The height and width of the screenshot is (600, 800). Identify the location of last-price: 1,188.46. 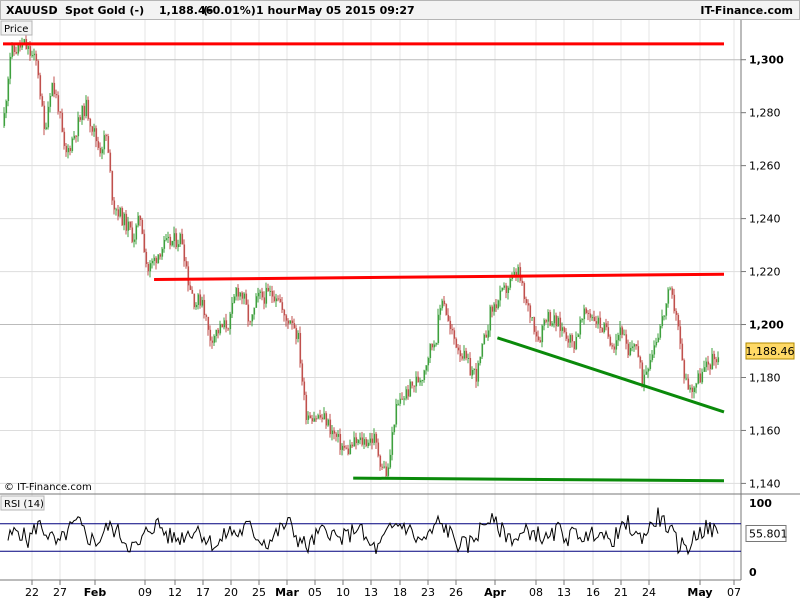
(186, 10).